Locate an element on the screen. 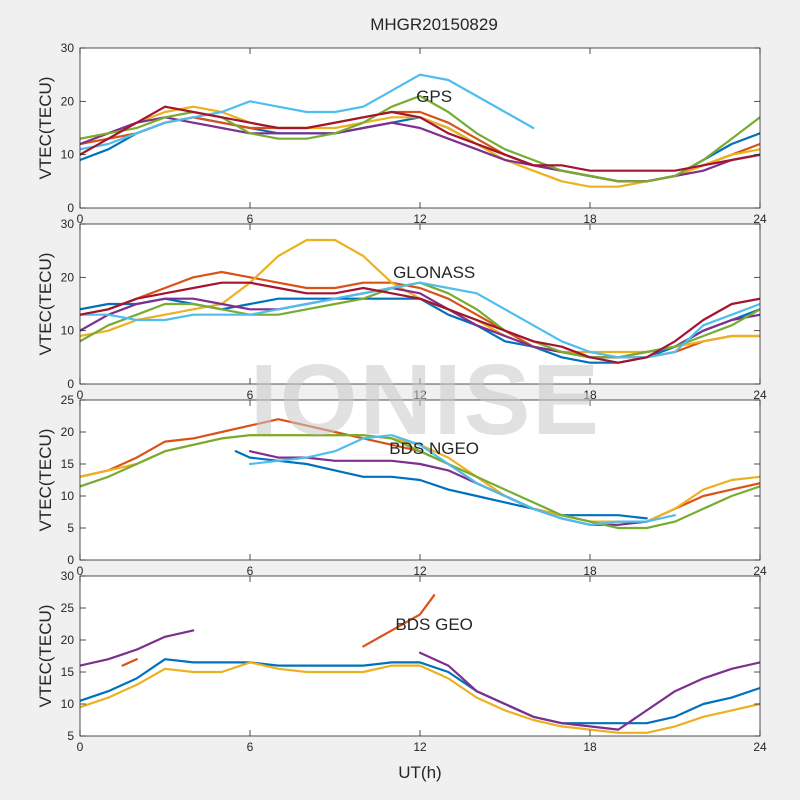 The height and width of the screenshot is (800, 800). panel-label: BDS NGEO is located at coordinates (434, 448).